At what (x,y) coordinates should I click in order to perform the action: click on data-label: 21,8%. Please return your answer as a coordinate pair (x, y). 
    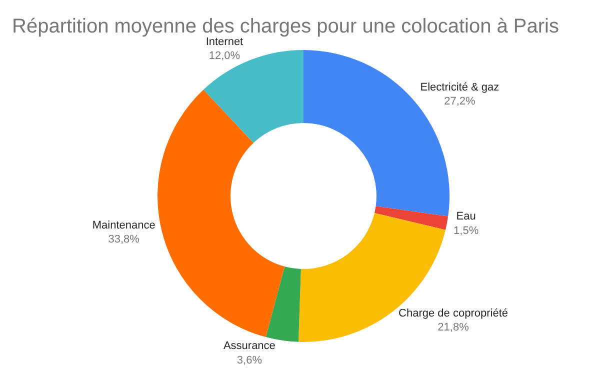
    Looking at the image, I should click on (454, 328).